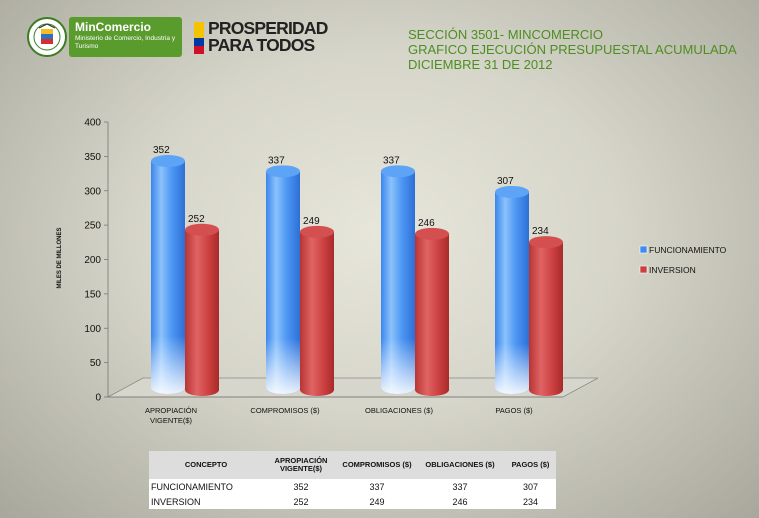  What do you see at coordinates (460, 501) in the screenshot?
I see `table-cell: 246` at bounding box center [460, 501].